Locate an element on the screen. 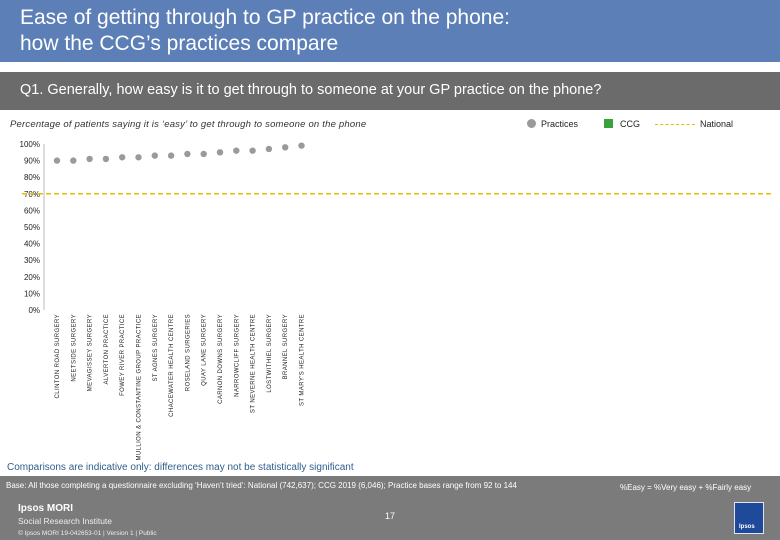  y-tick-label: 50% is located at coordinates (32, 227).